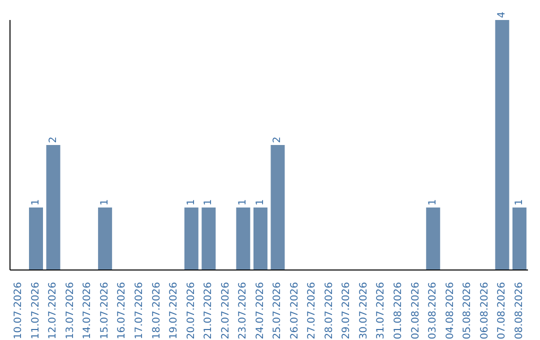  Describe the element at coordinates (364, 311) in the screenshot. I see `x-tick-label: 30.07.2026` at that location.